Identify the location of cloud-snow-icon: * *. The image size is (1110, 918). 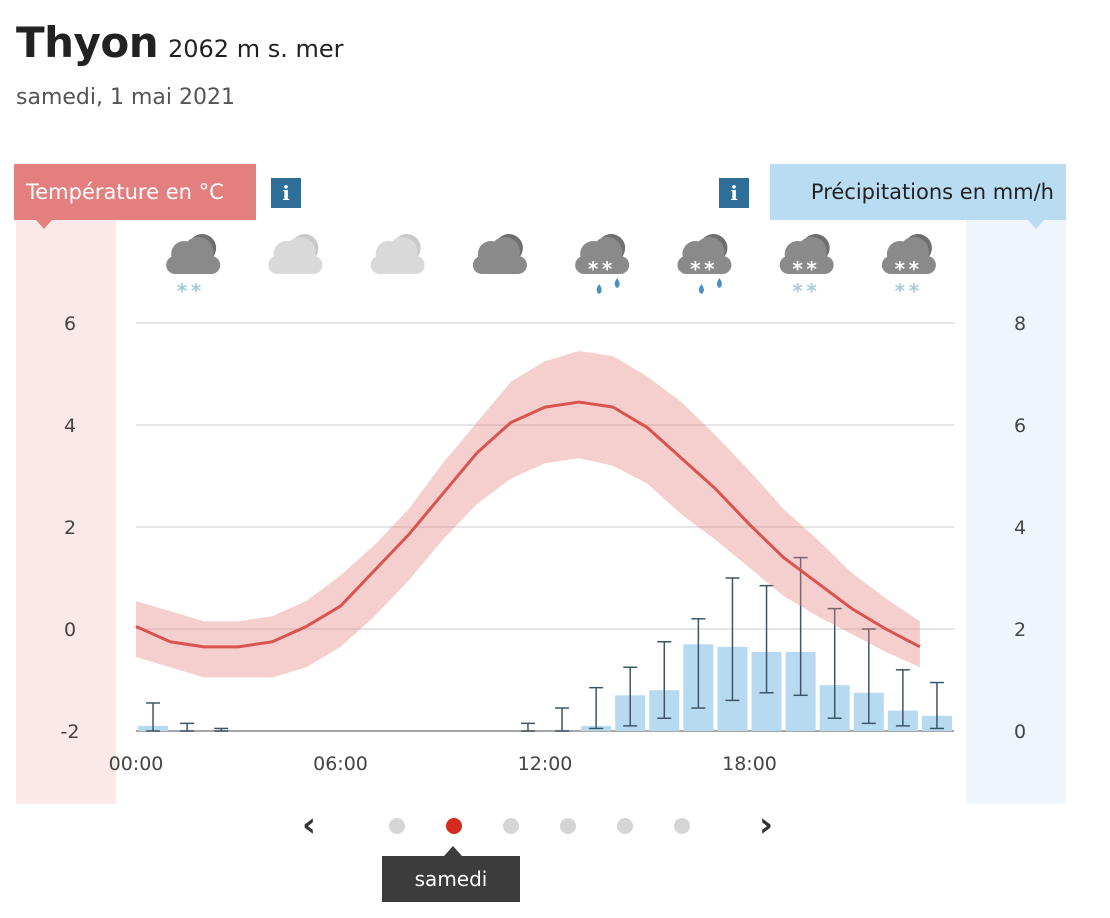
(193, 268).